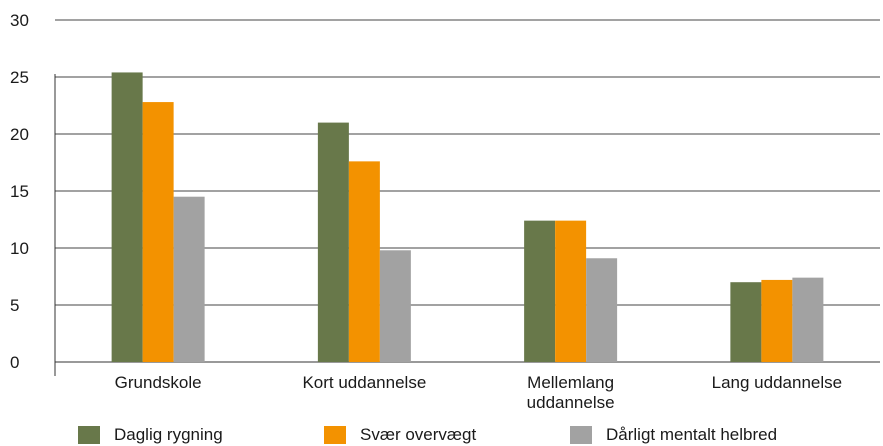  Describe the element at coordinates (168, 434) in the screenshot. I see `legend-label-daglig-rygning: Daglig rygning` at that location.